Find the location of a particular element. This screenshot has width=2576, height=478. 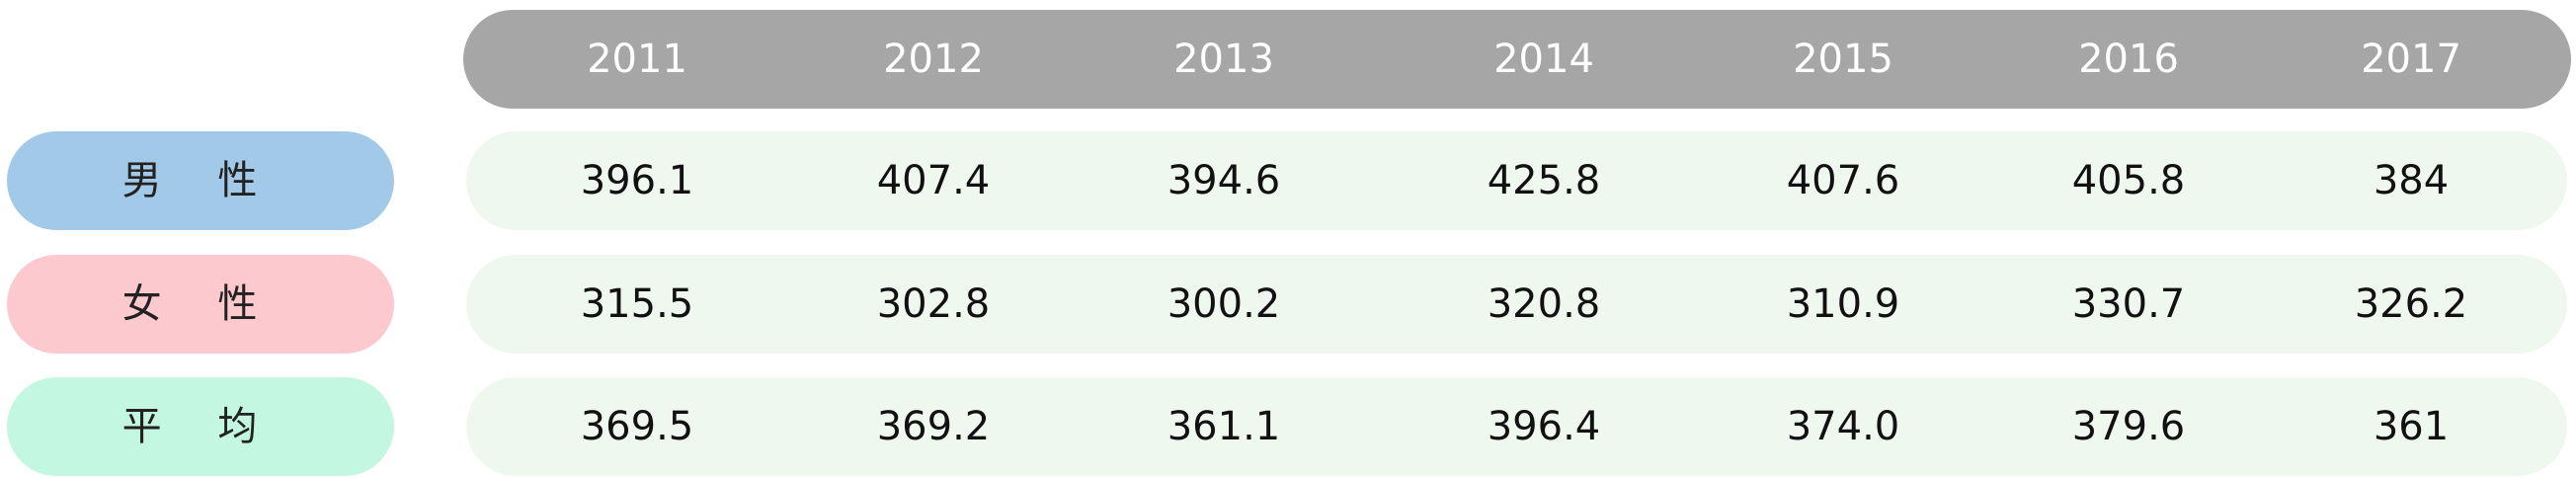

year-header: 2015 is located at coordinates (1843, 60).